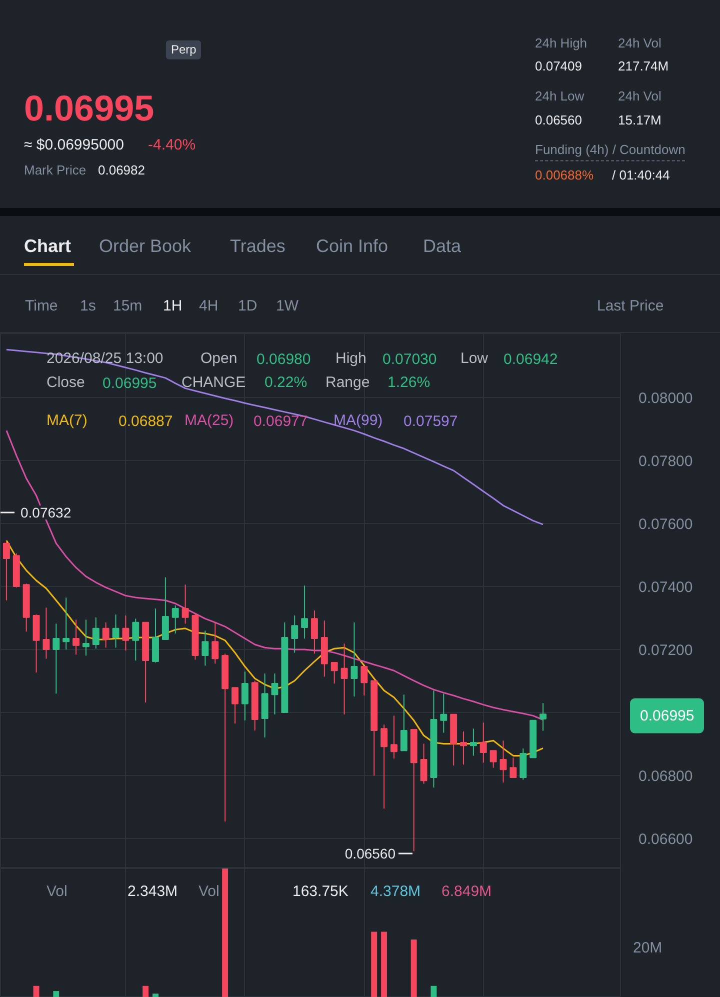  Describe the element at coordinates (559, 97) in the screenshot. I see `text: 24h Low` at that location.